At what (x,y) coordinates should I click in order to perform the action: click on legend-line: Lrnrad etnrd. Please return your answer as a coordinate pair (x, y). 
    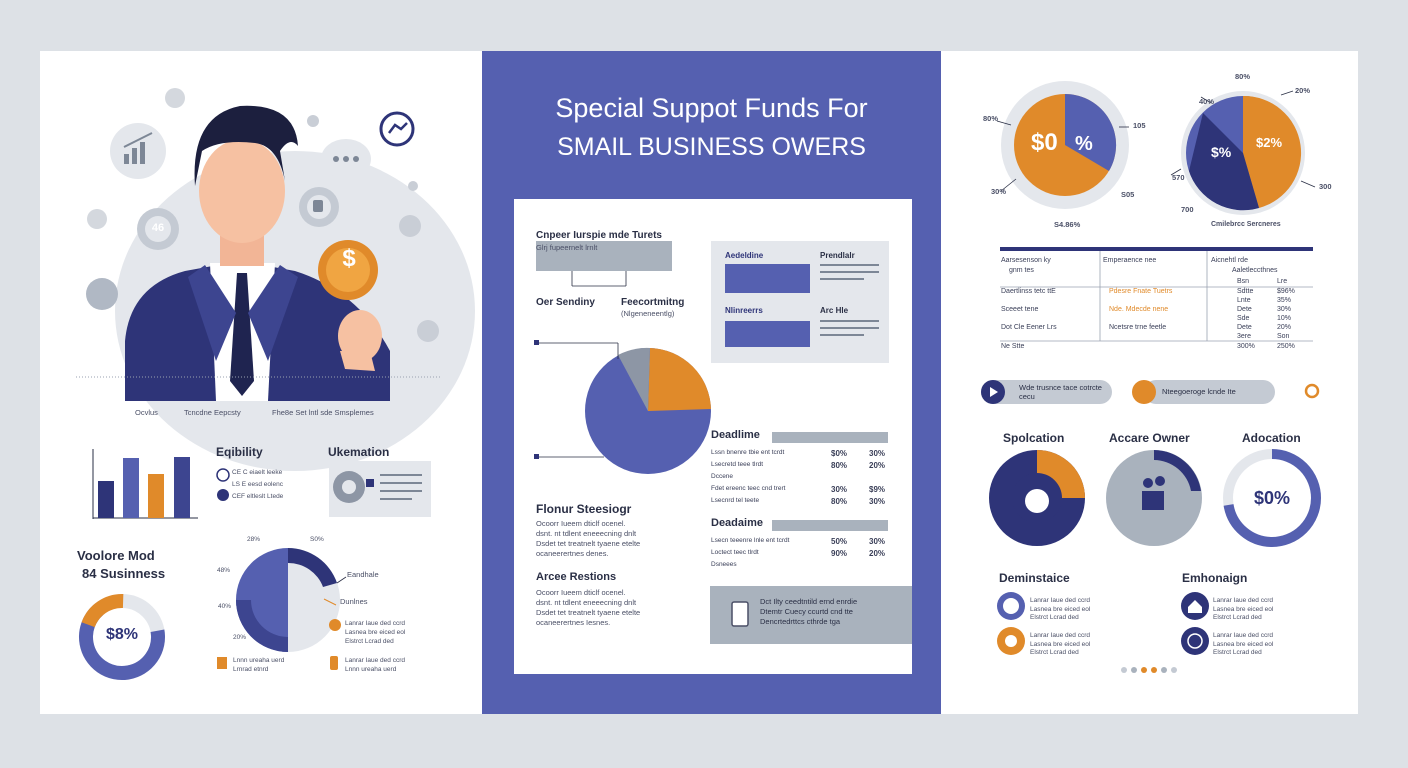
    Looking at the image, I should click on (251, 669).